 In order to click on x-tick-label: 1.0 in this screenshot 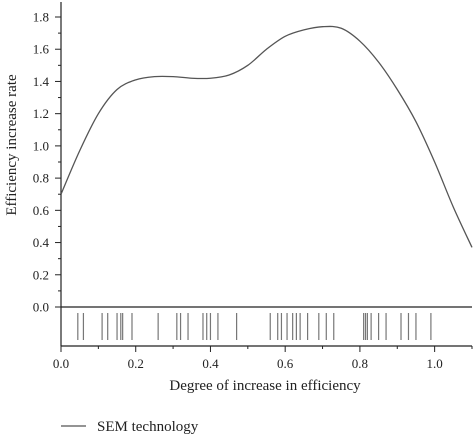, I will do `click(435, 363)`.